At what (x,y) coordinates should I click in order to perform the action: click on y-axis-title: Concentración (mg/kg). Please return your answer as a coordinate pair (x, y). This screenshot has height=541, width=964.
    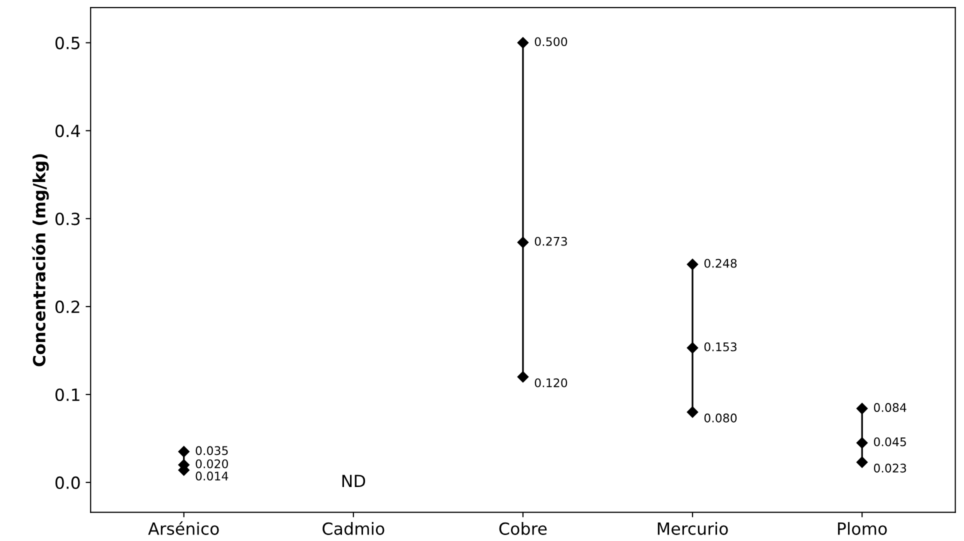
    Looking at the image, I should click on (40, 260).